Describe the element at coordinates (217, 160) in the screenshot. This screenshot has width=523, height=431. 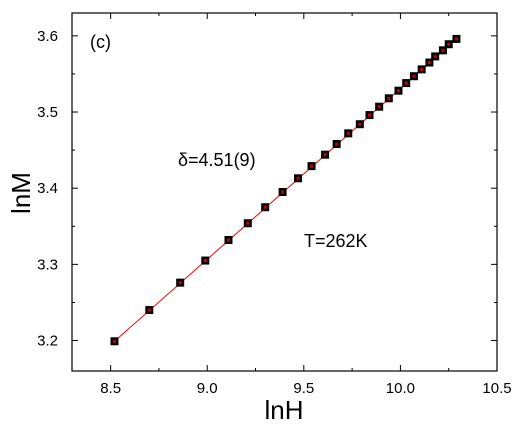
I see `delta-annotation: δ=4.51(9)` at that location.